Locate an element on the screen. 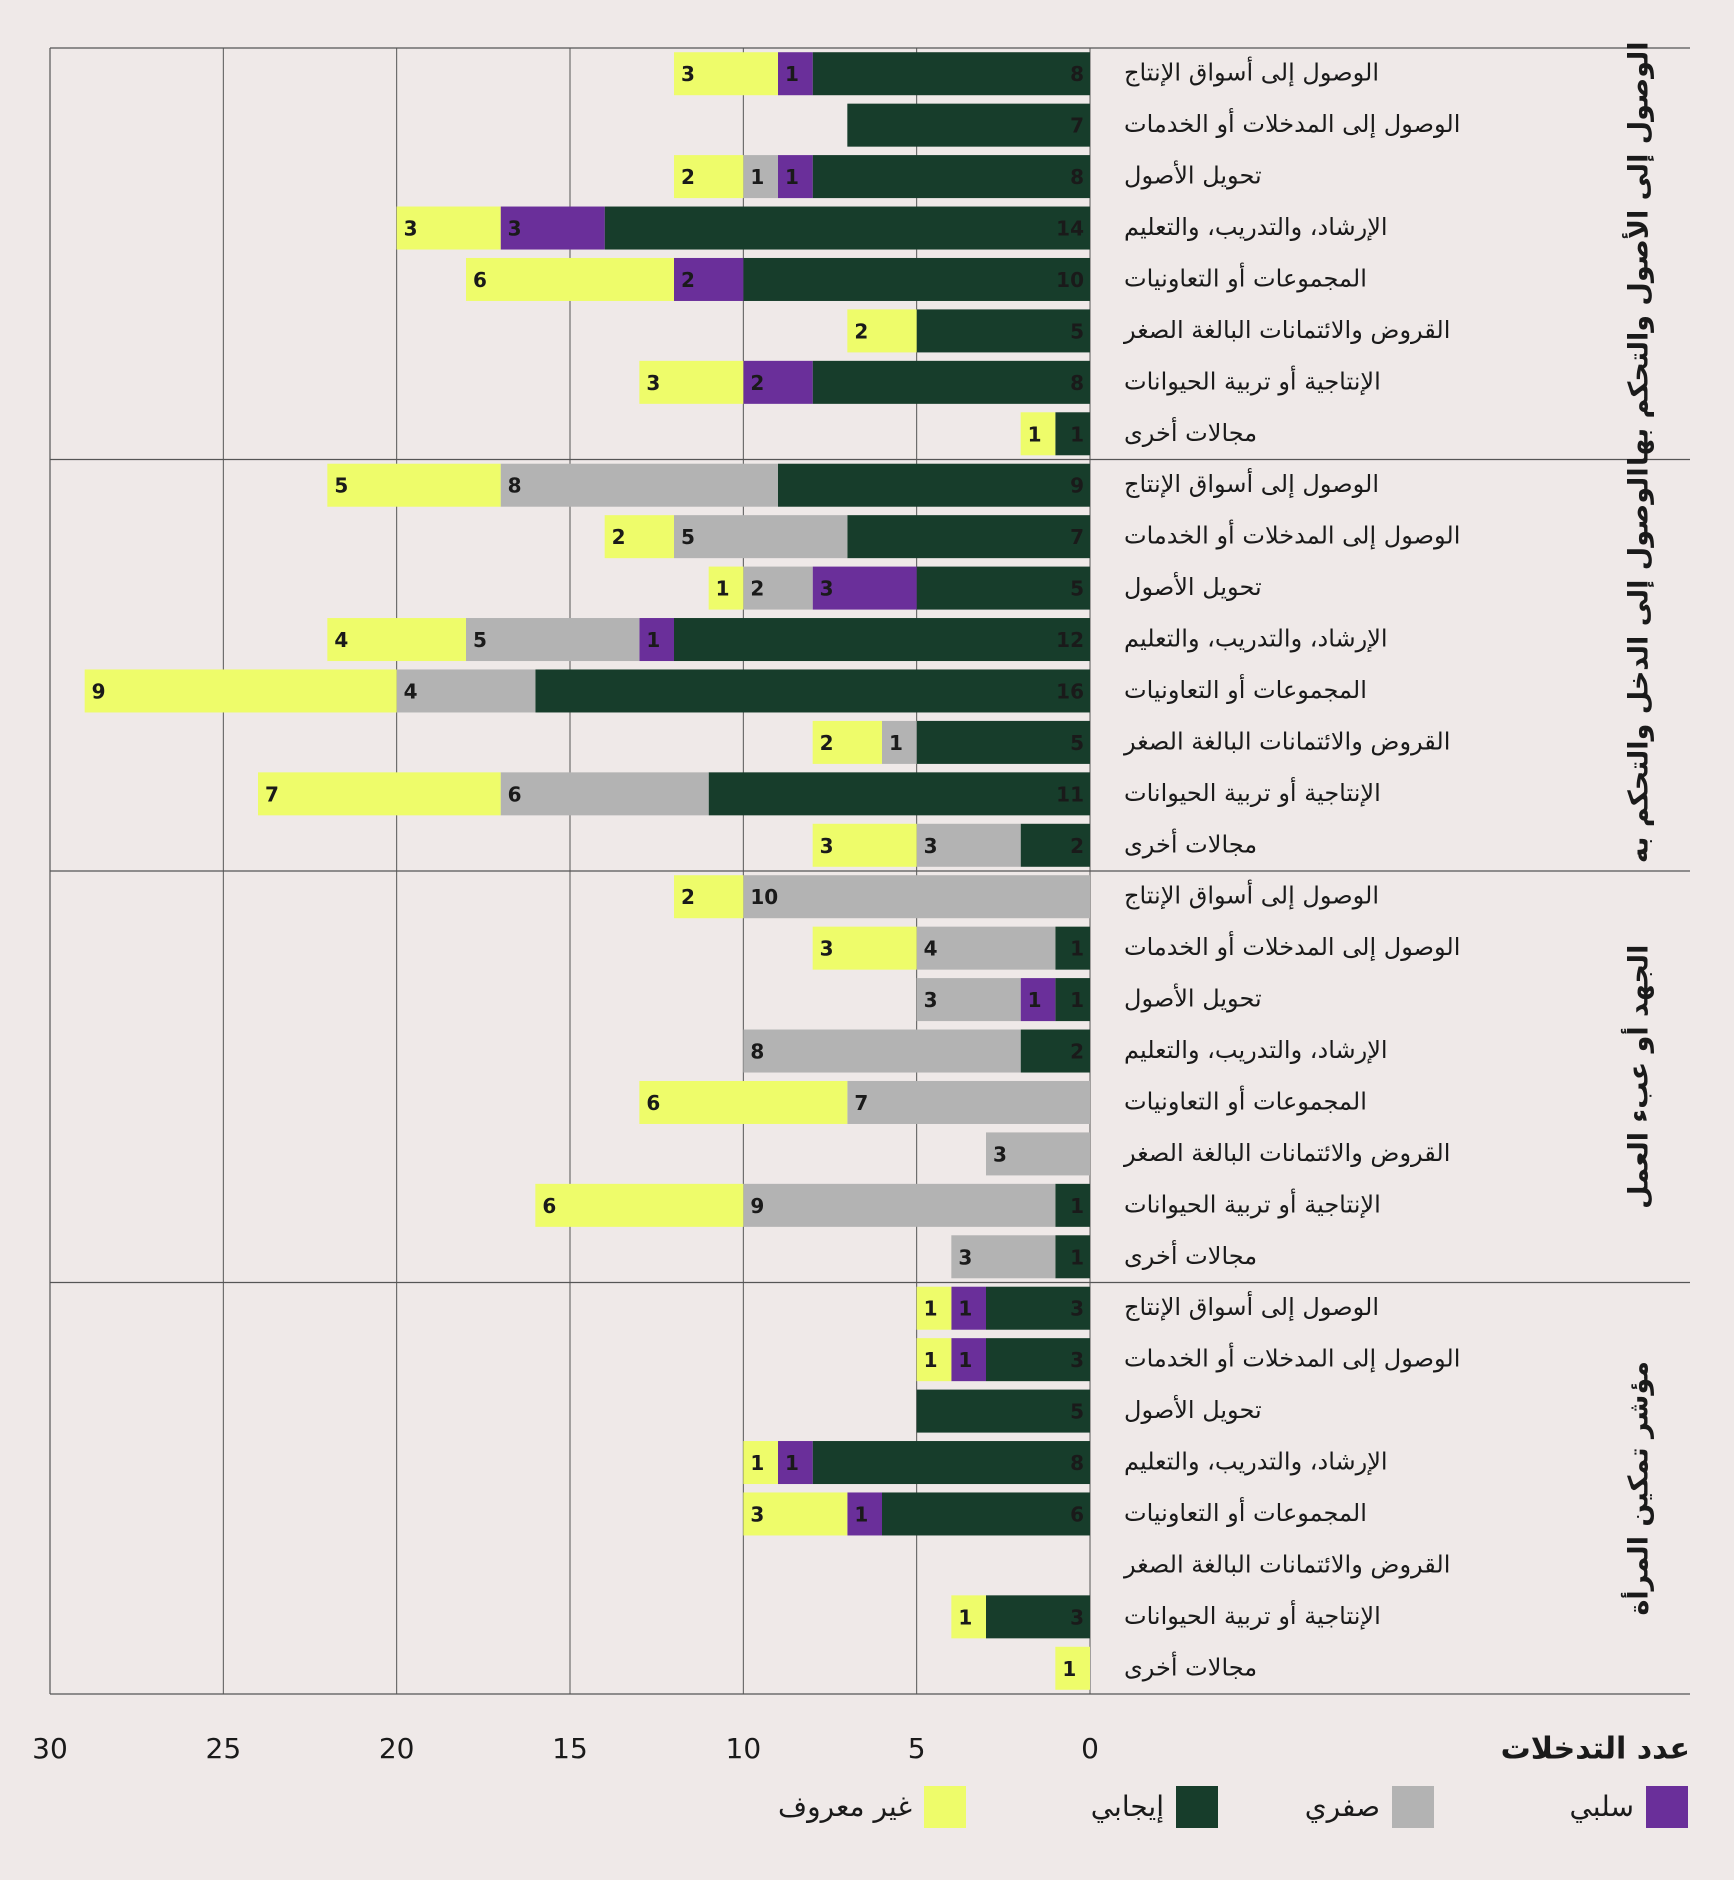 The height and width of the screenshot is (1880, 1734). value-label: 12 is located at coordinates (1070, 640).